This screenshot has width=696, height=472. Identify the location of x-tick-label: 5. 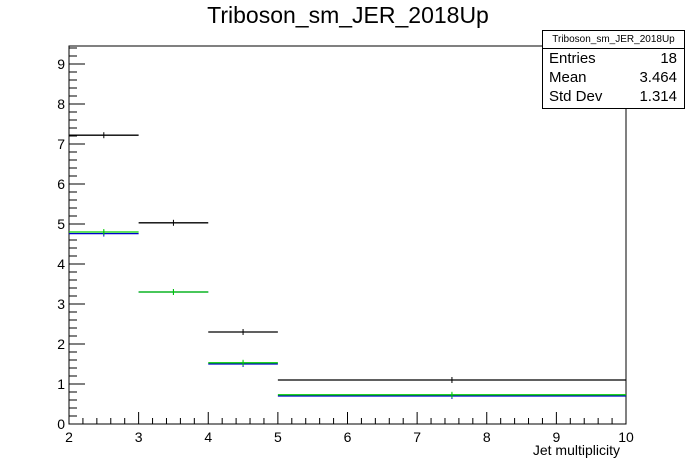
(278, 437).